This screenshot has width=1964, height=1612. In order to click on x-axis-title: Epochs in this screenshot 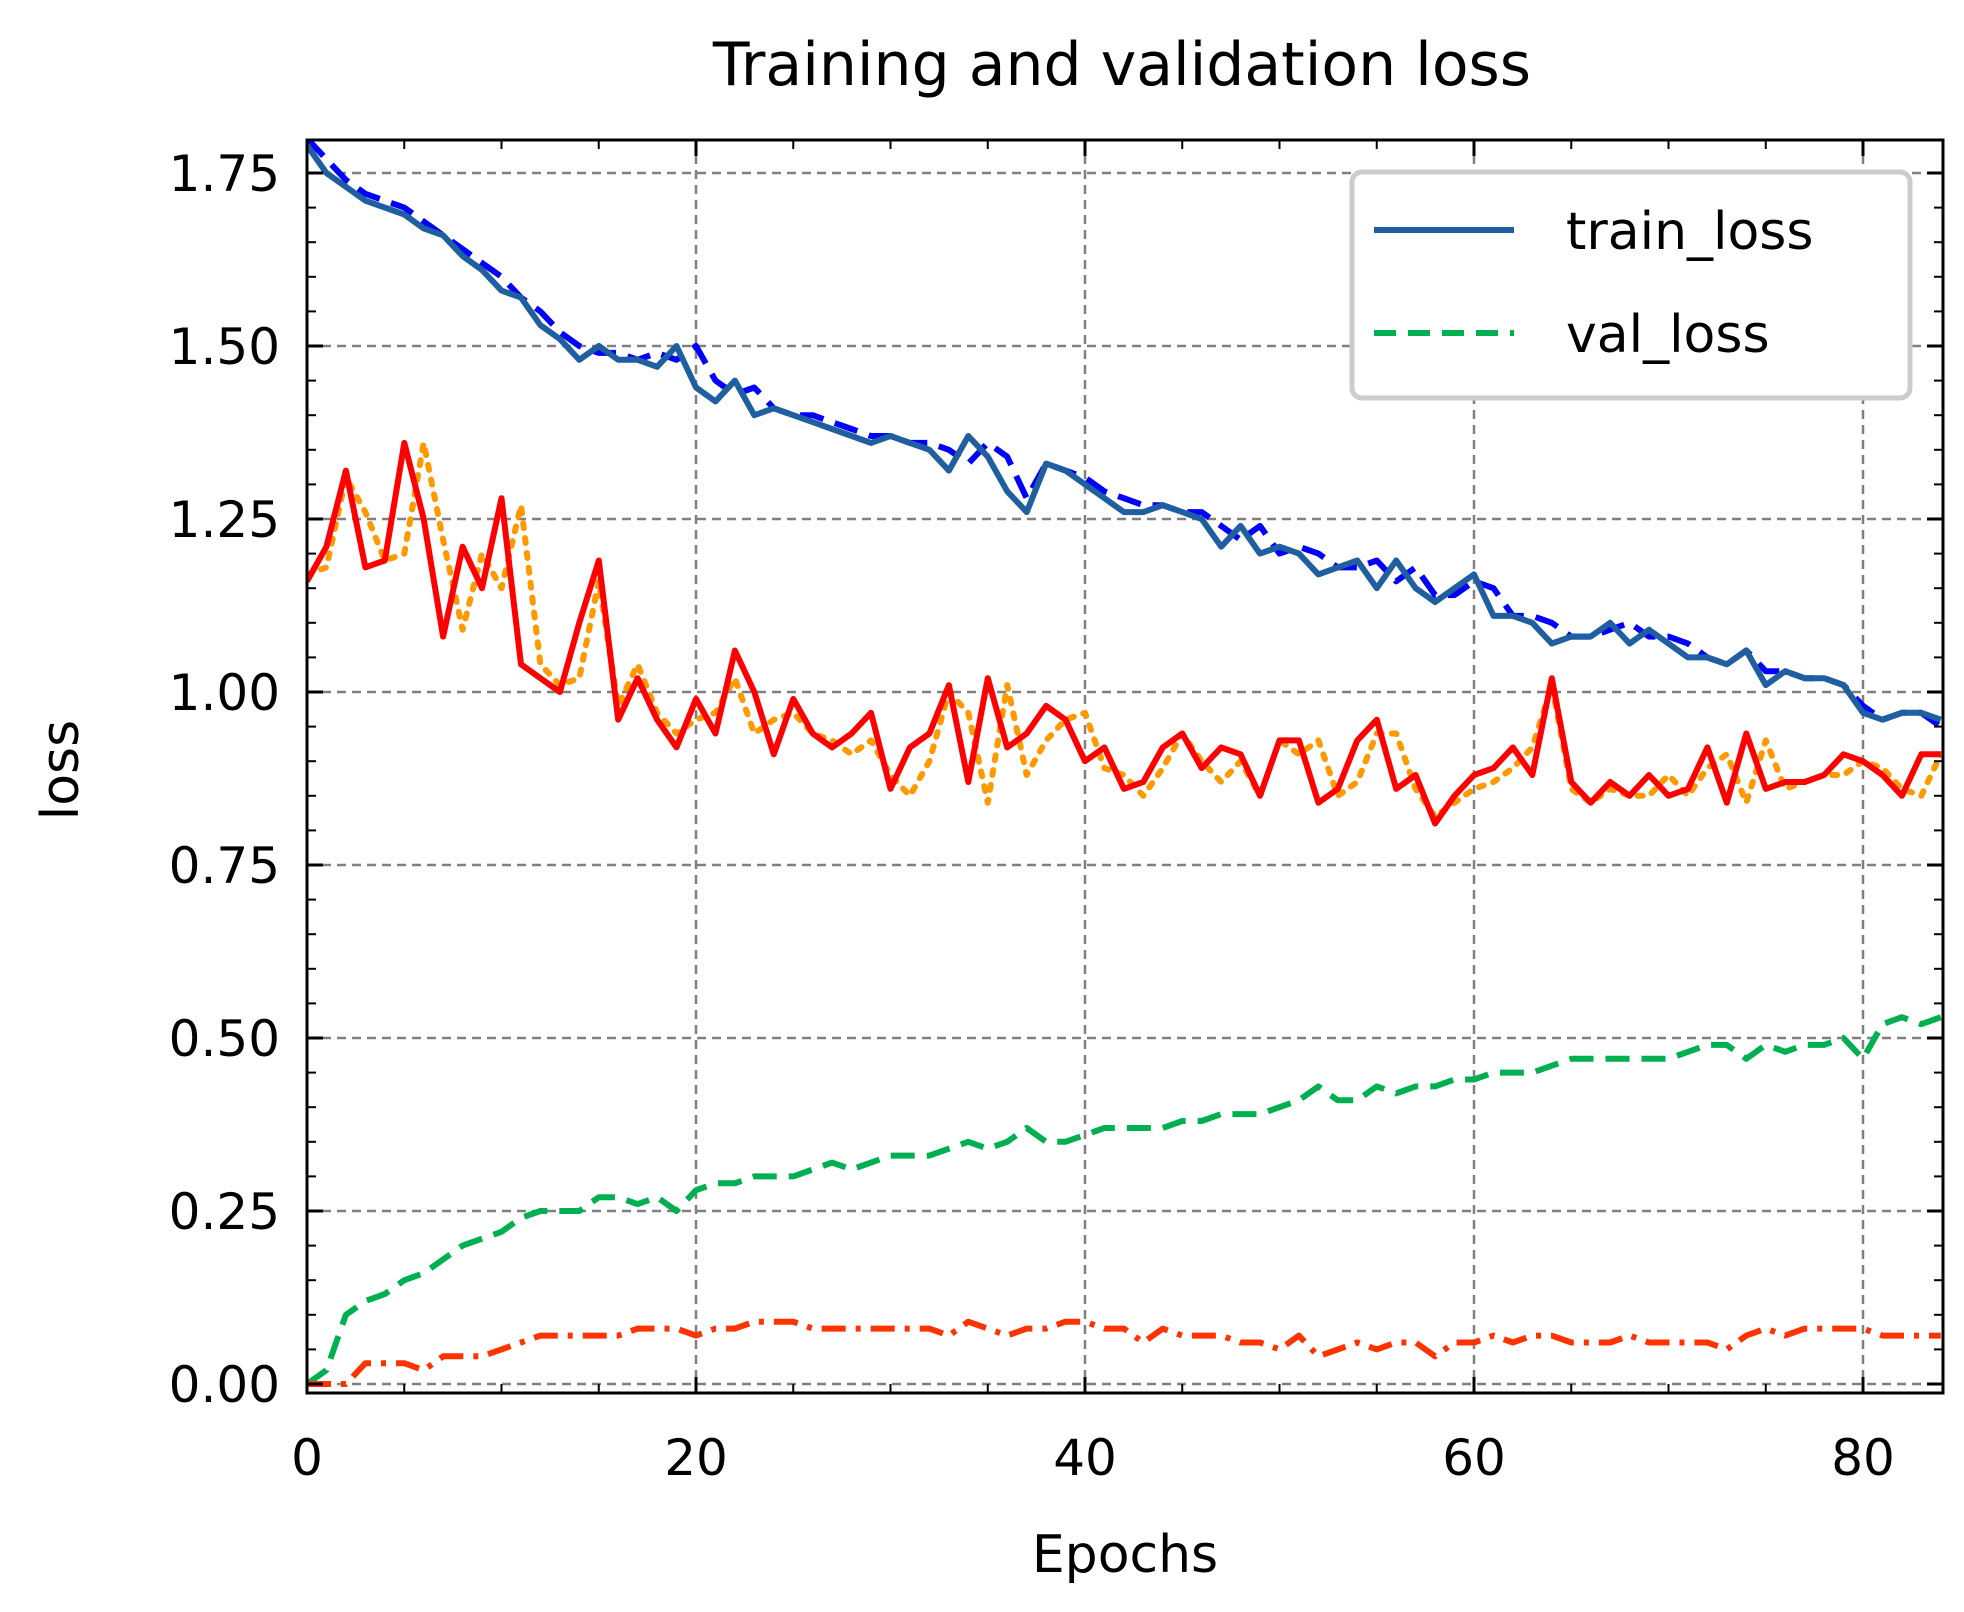, I will do `click(1125, 1555)`.